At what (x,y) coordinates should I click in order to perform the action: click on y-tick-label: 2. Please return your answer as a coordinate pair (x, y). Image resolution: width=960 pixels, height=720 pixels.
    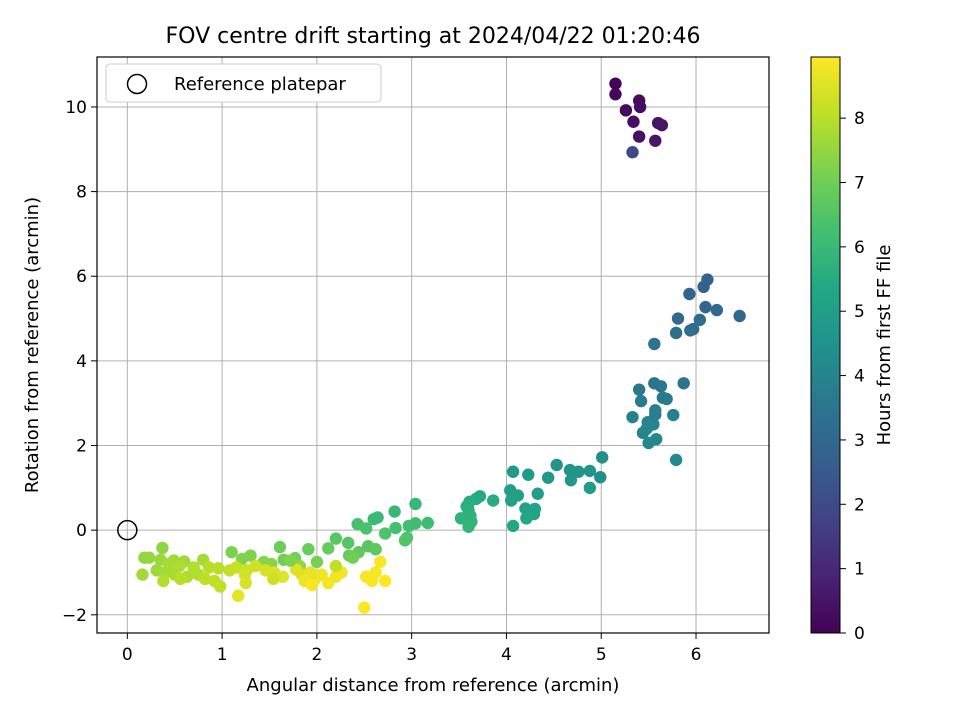
    Looking at the image, I should click on (81, 447).